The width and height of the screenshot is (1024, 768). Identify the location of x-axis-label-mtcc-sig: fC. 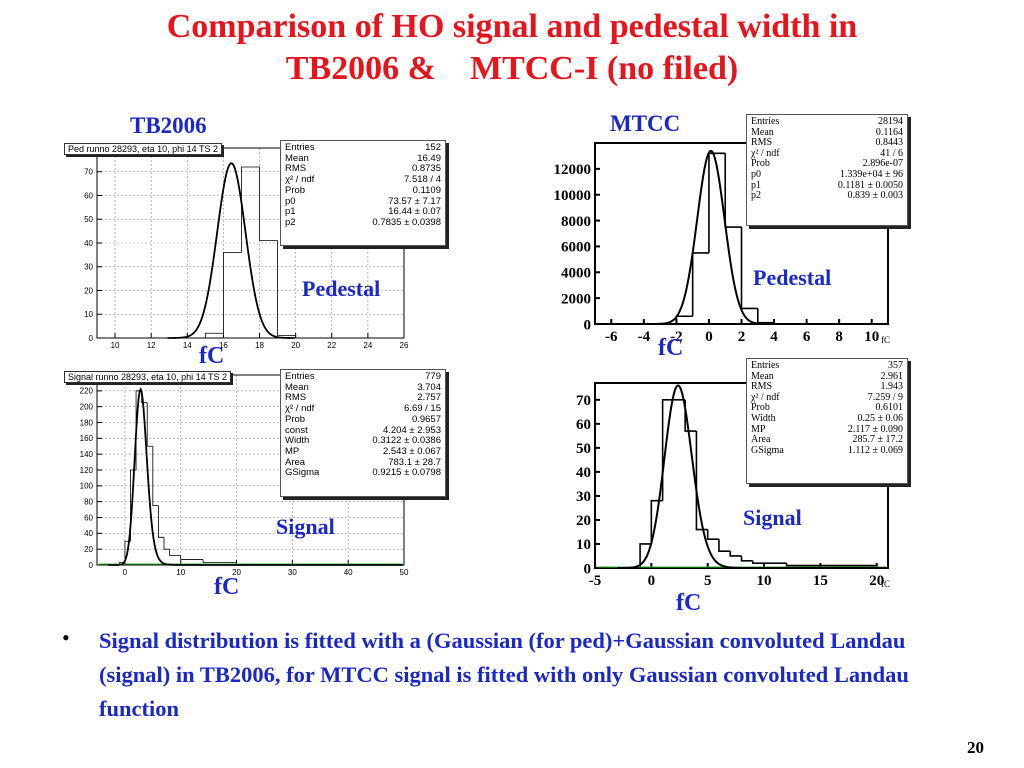
(689, 603).